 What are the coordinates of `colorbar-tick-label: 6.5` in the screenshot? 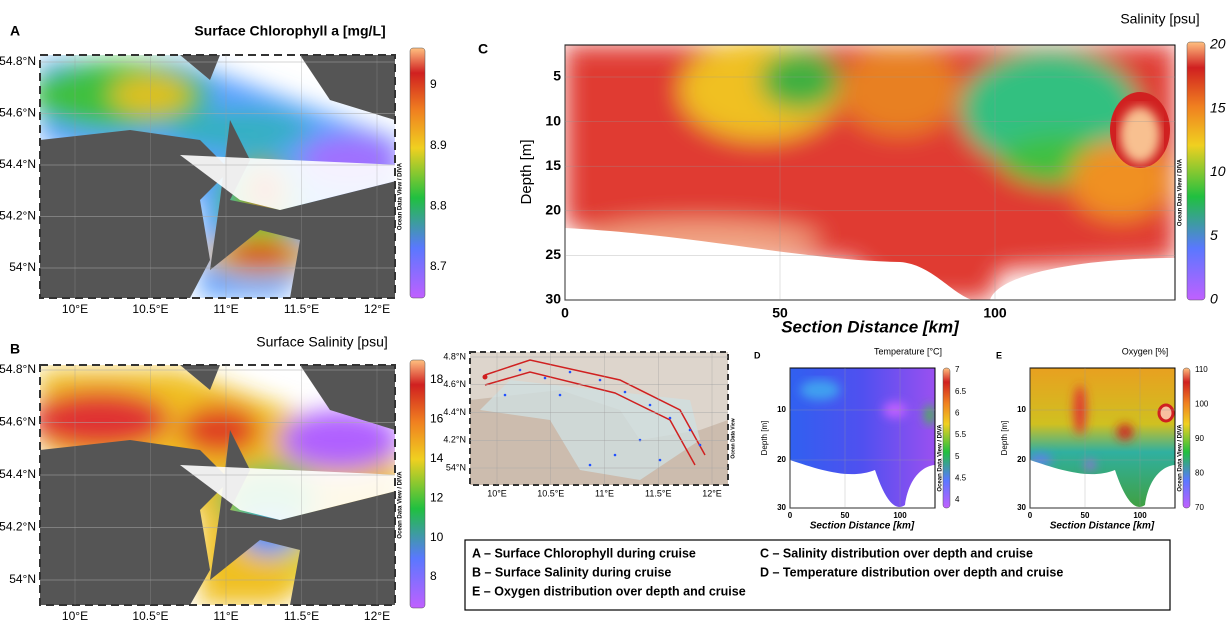 It's located at (961, 391).